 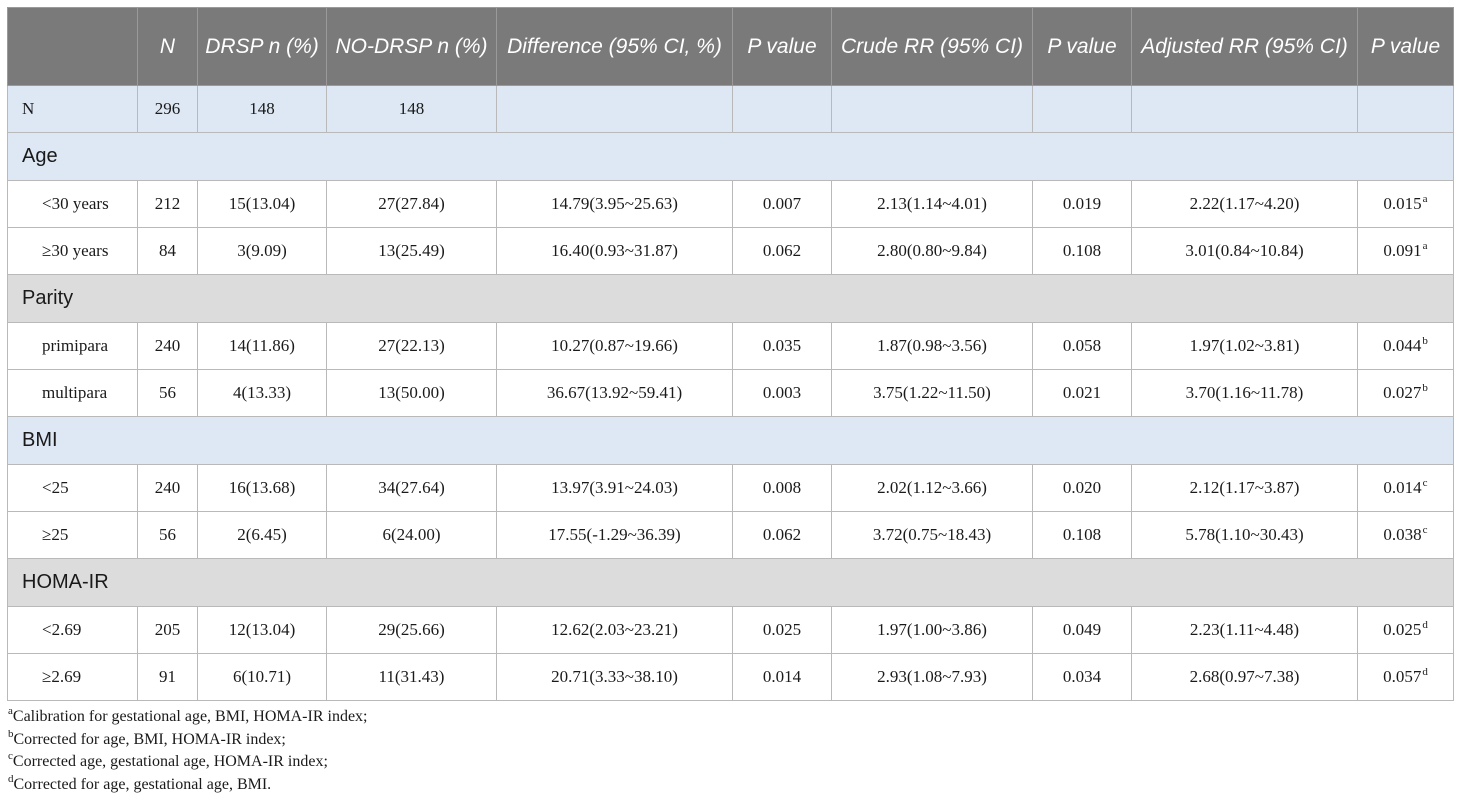 What do you see at coordinates (262, 109) in the screenshot?
I see `cell-drsp: 148` at bounding box center [262, 109].